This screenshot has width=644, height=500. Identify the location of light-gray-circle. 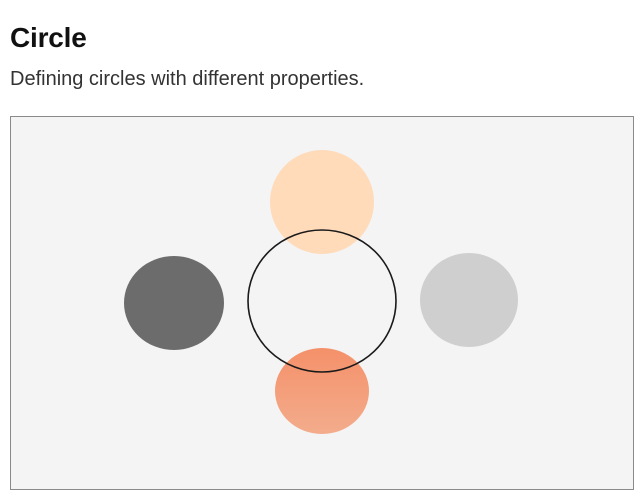
(469, 300).